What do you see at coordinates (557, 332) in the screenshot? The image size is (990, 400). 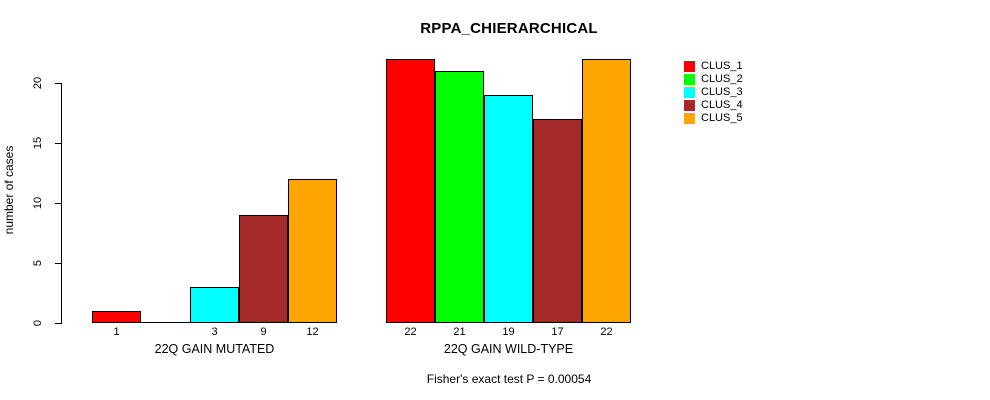 I see `bar-value-label: 17` at bounding box center [557, 332].